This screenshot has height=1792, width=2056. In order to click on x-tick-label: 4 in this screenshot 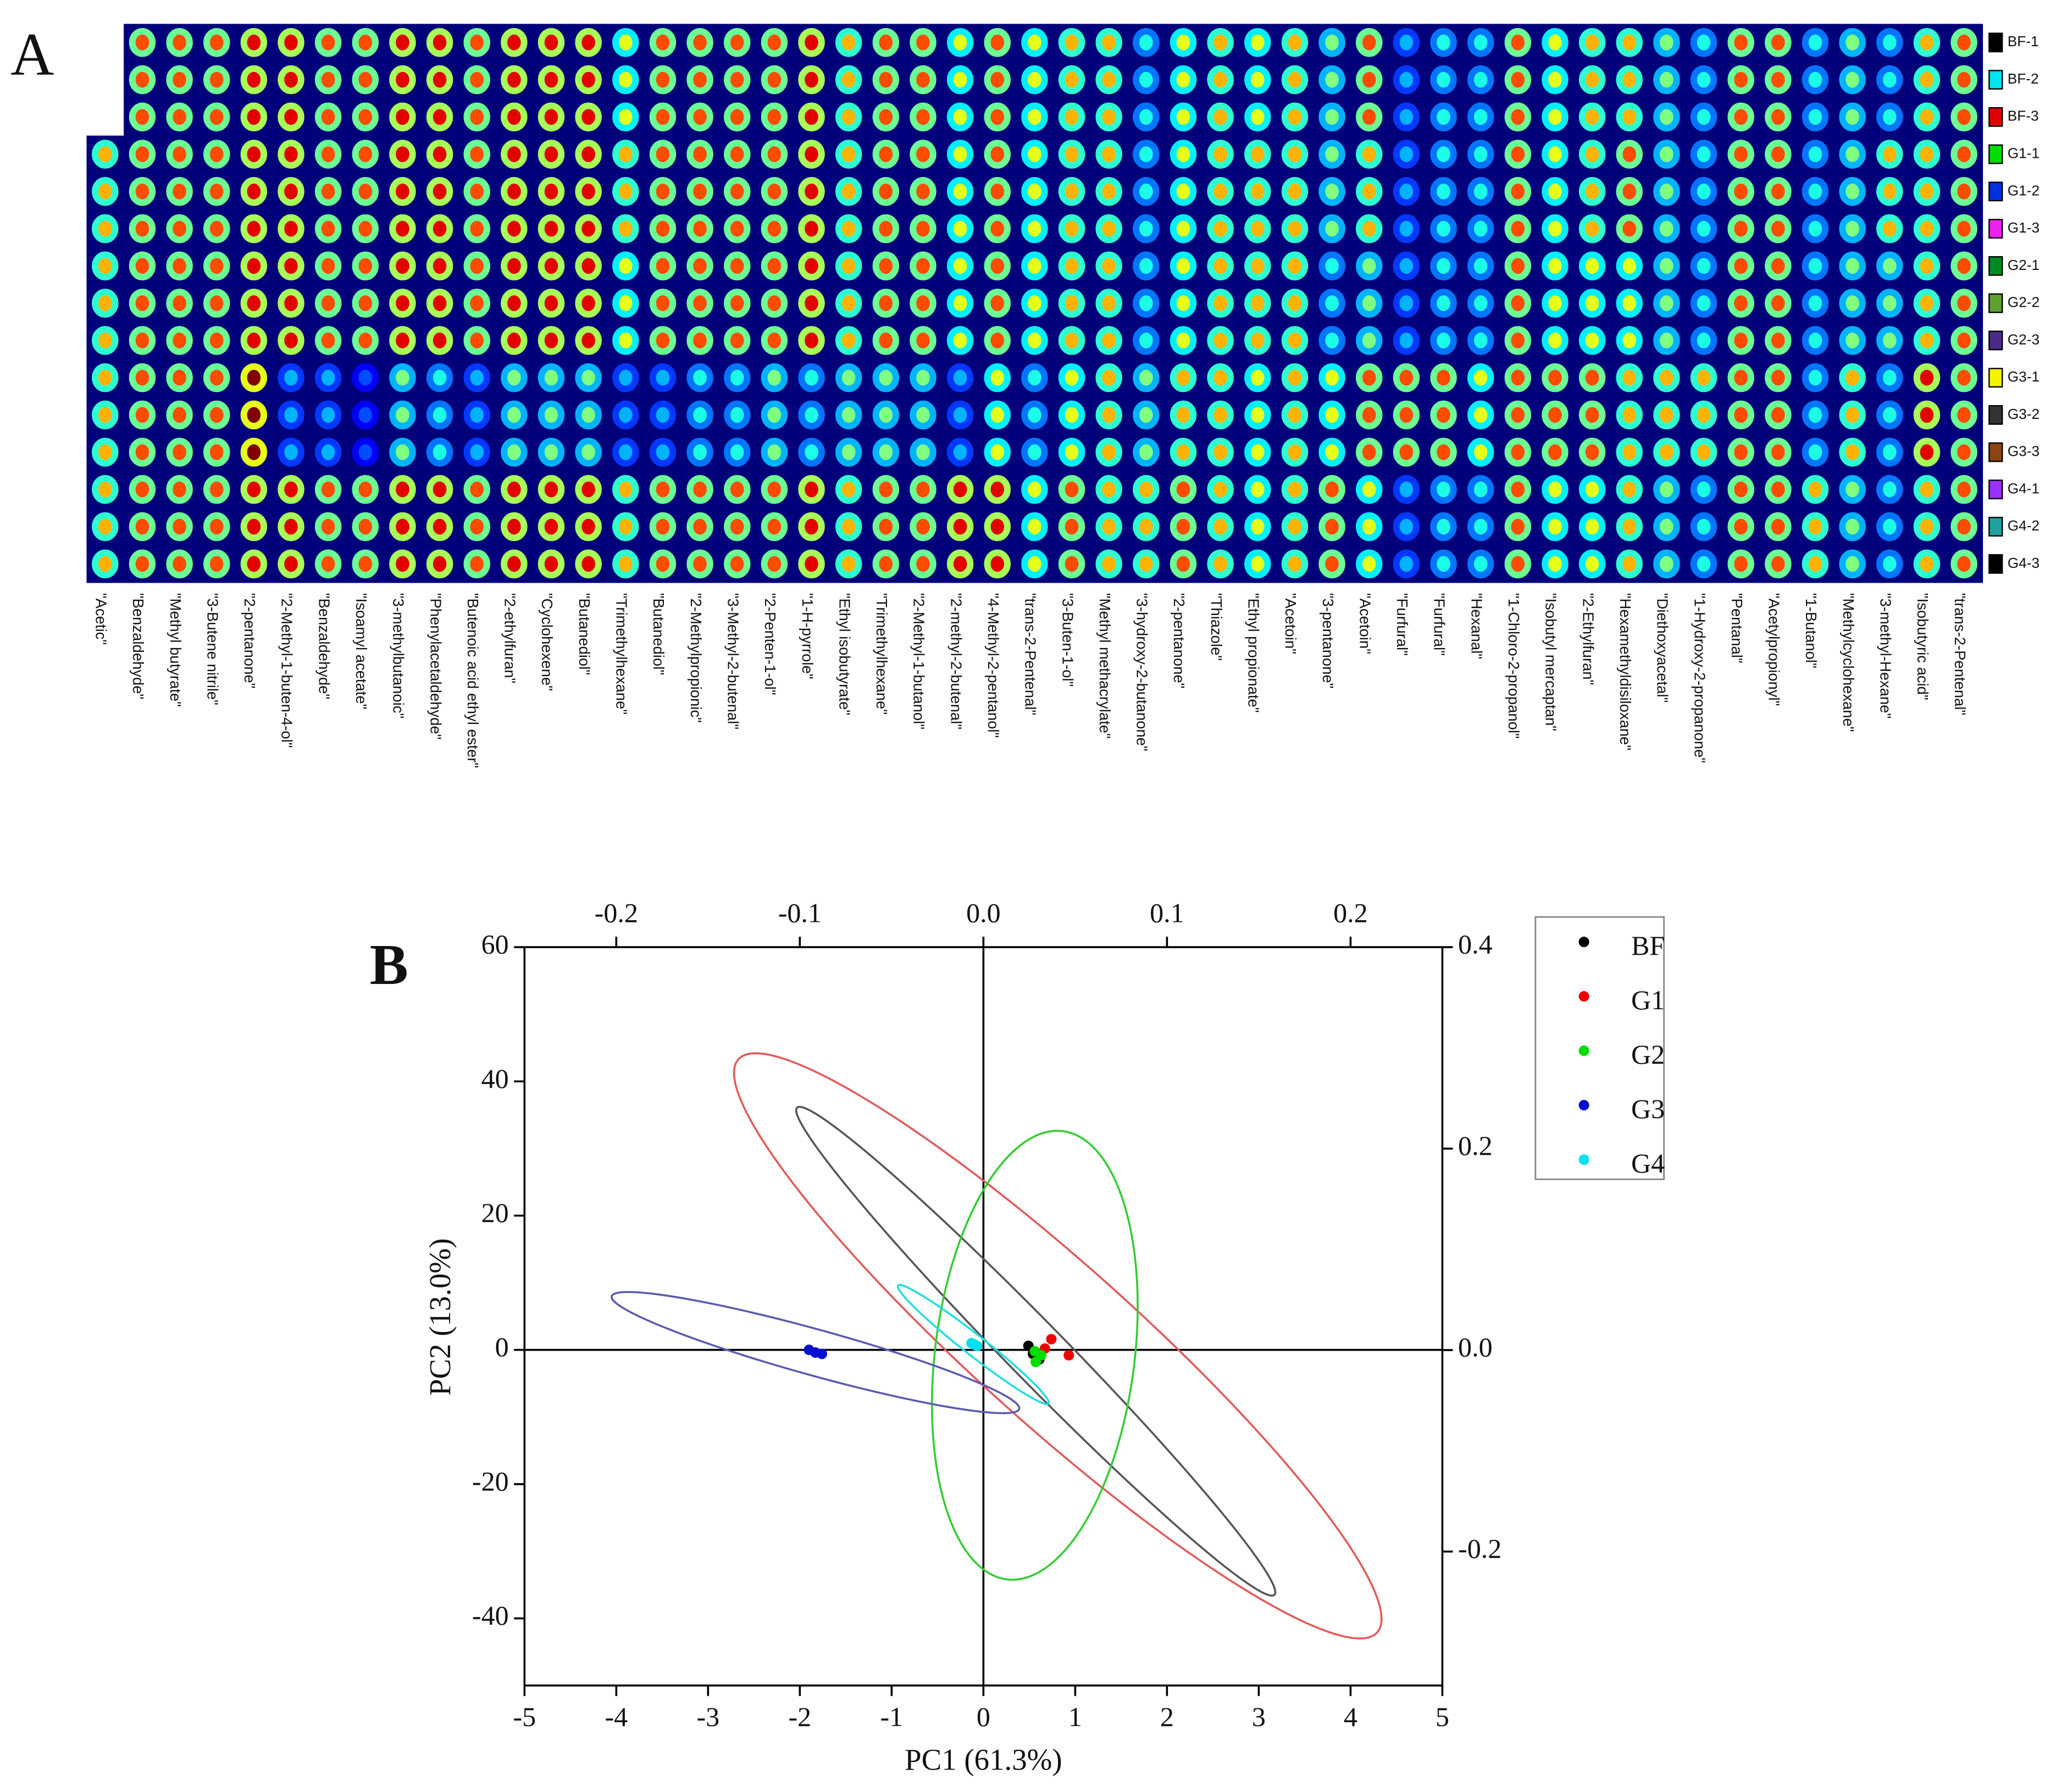, I will do `click(1350, 1717)`.